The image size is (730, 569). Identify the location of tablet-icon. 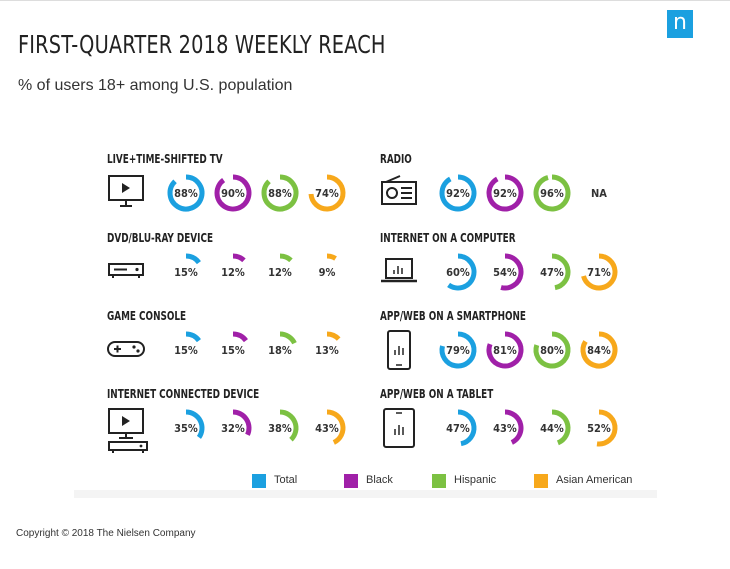
(400, 431).